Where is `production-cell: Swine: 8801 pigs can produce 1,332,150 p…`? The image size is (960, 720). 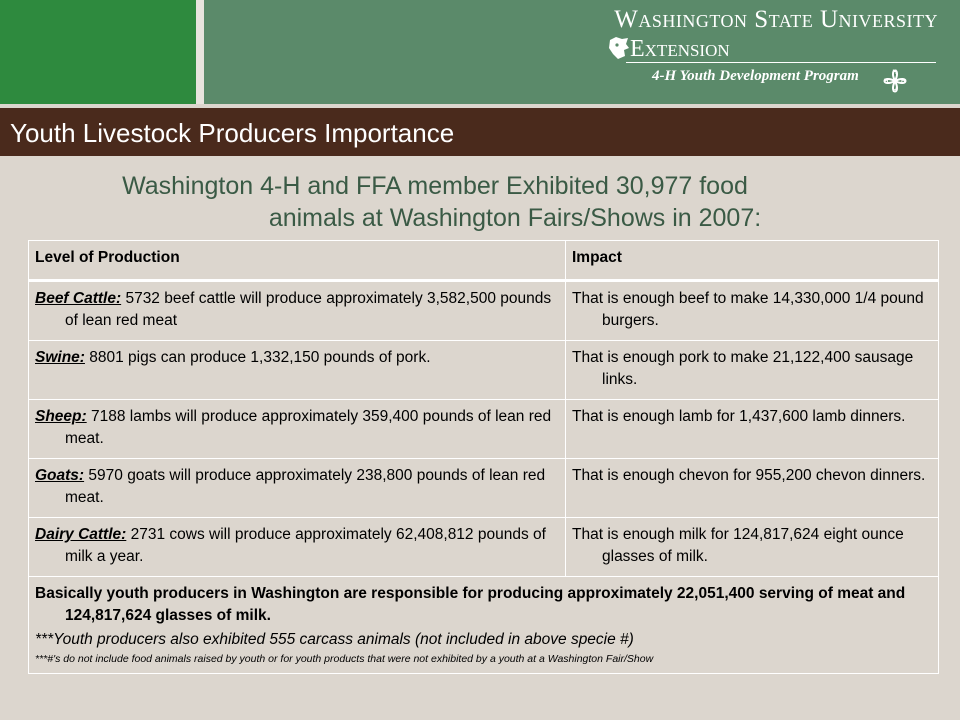
production-cell: Swine: 8801 pigs can produce 1,332,150 p… is located at coordinates (297, 358).